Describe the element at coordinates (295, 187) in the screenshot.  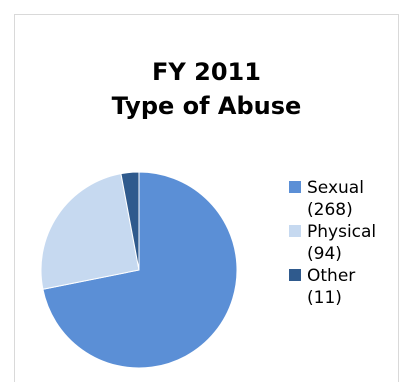
I see `legend-swatch-sexual` at that location.